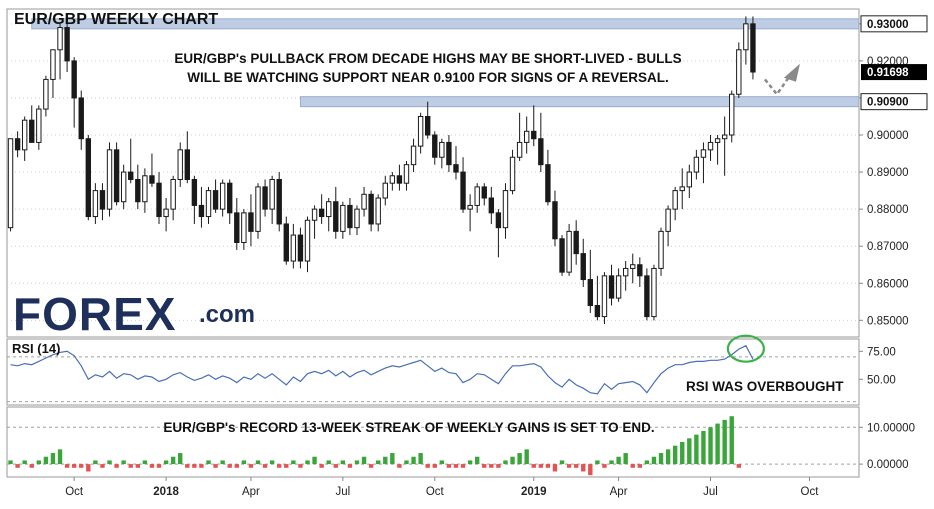 This screenshot has height=509, width=934. What do you see at coordinates (894, 72) in the screenshot?
I see `last-price-tag` at bounding box center [894, 72].